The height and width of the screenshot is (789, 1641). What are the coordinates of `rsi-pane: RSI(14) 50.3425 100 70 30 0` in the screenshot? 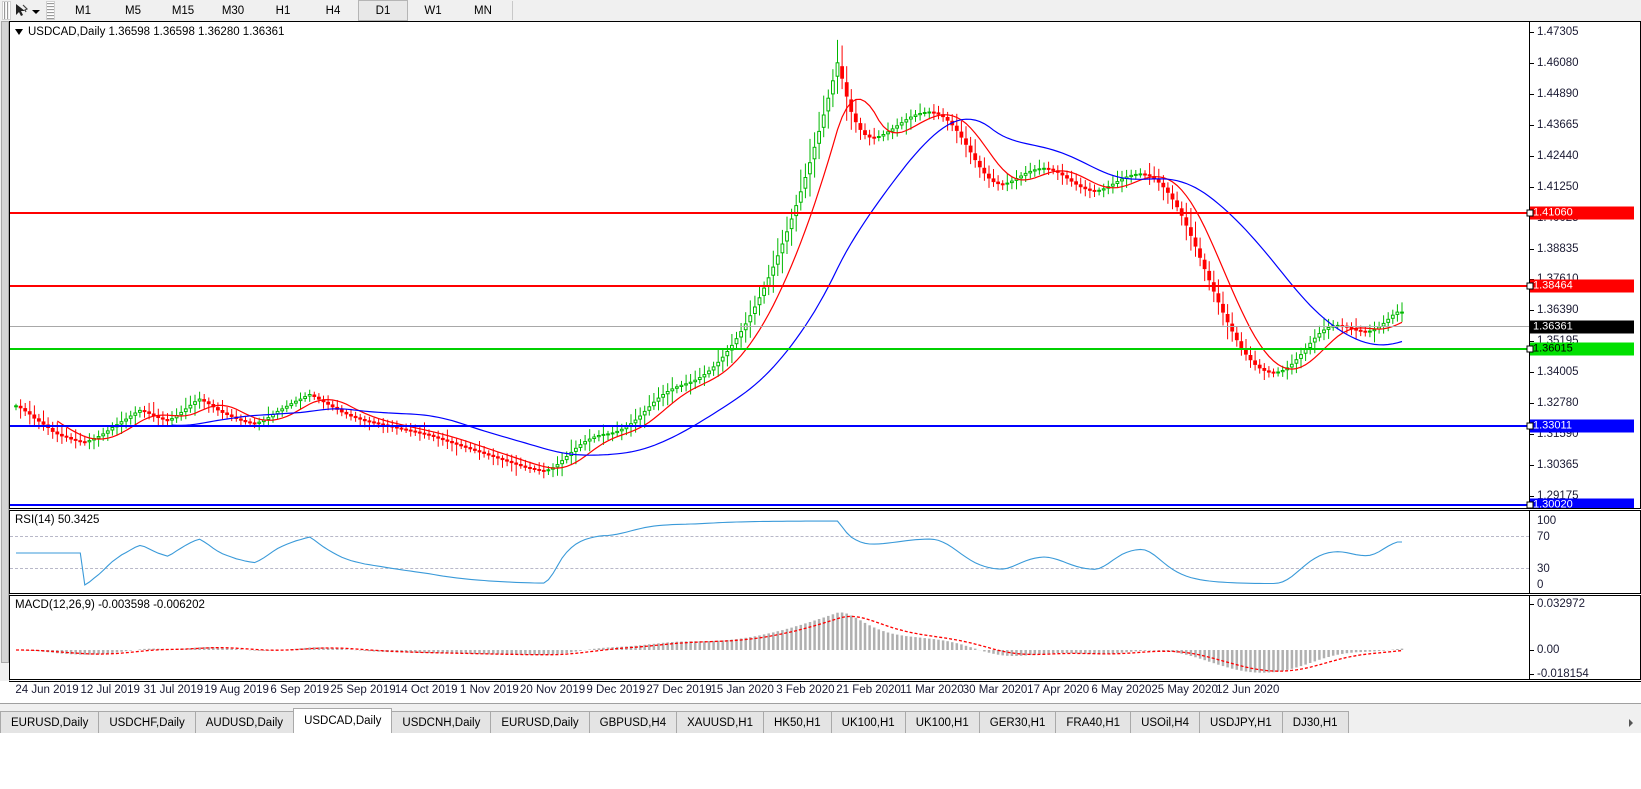 It's located at (825, 552).